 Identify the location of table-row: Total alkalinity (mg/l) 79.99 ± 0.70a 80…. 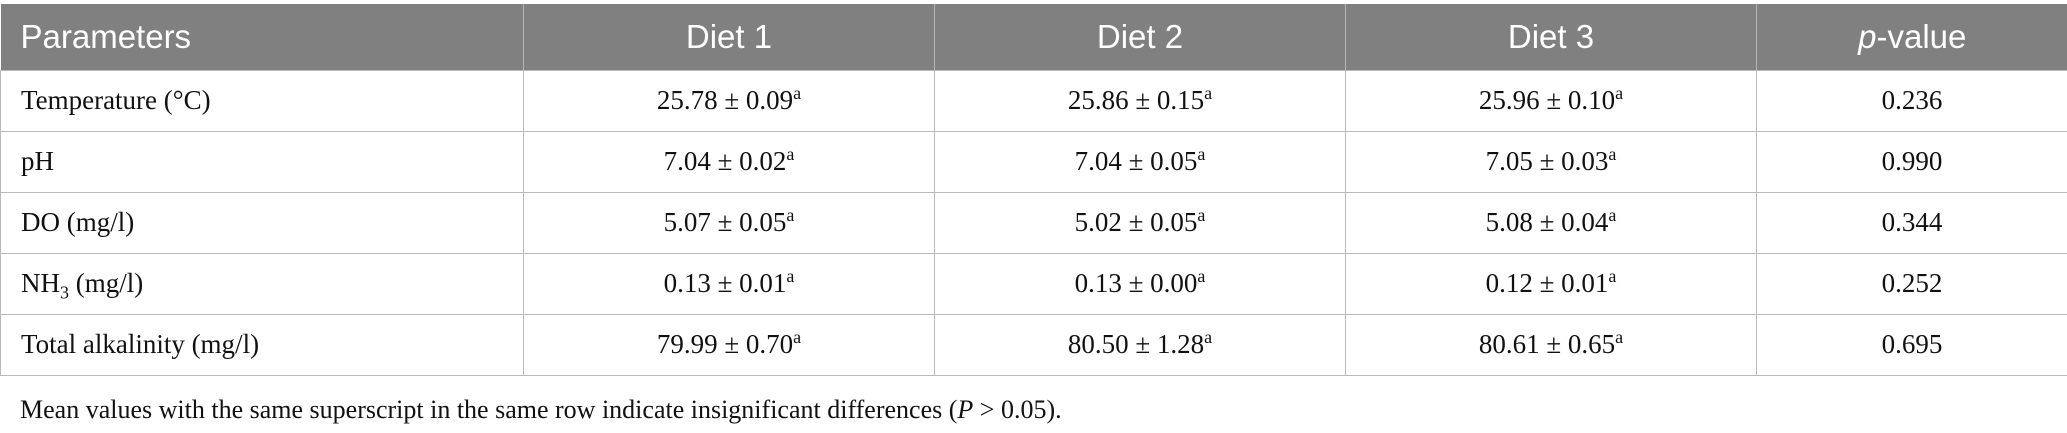
(1033, 344).